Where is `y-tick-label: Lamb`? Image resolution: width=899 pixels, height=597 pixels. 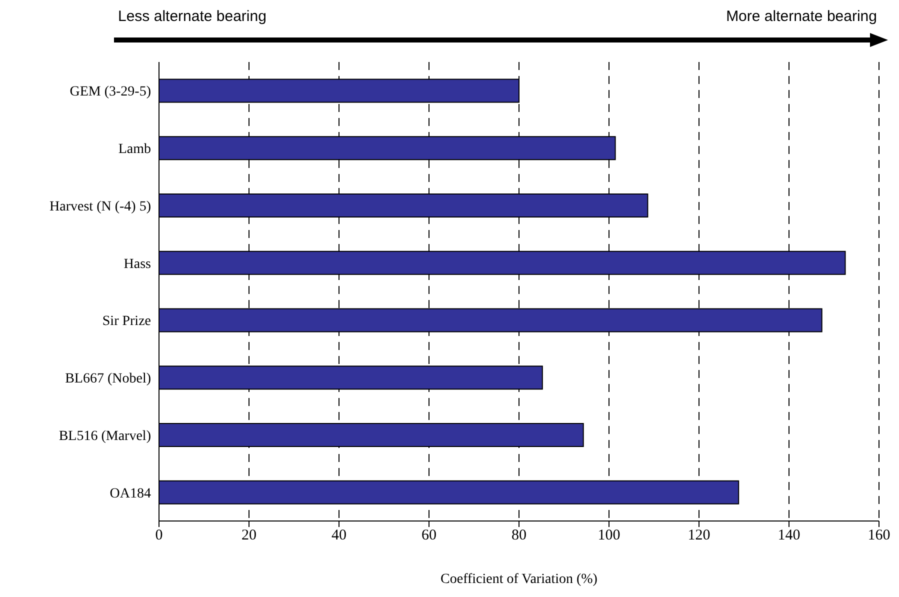 y-tick-label: Lamb is located at coordinates (134, 150).